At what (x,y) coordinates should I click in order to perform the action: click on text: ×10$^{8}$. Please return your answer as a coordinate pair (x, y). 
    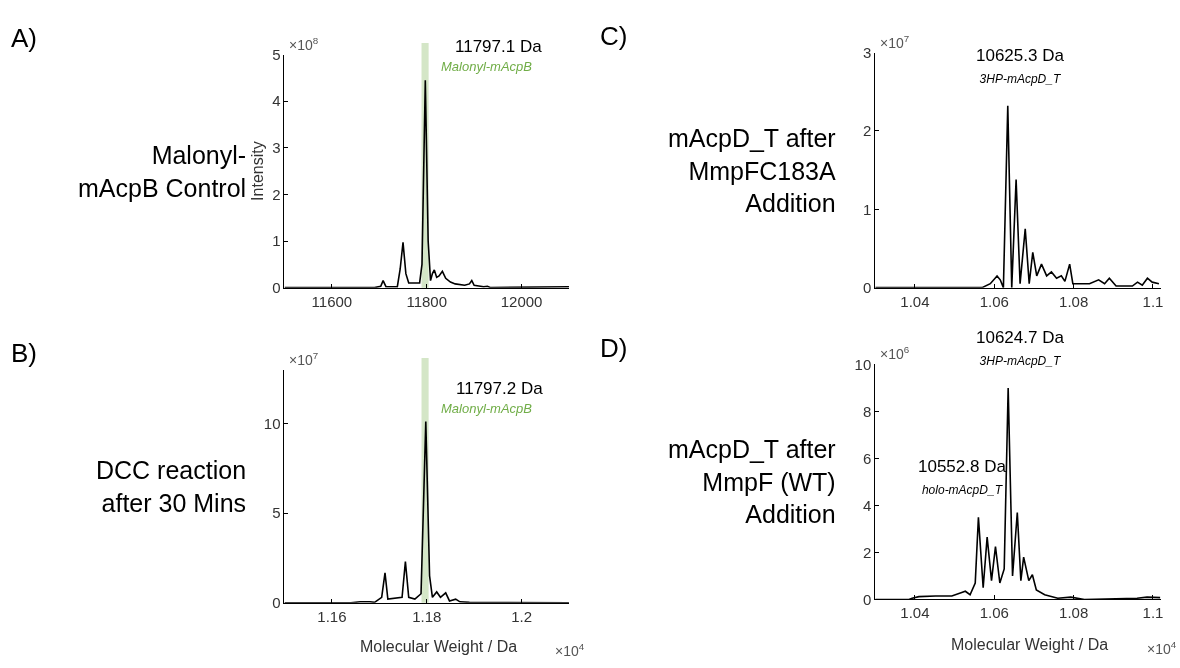
    Looking at the image, I should click on (304, 44).